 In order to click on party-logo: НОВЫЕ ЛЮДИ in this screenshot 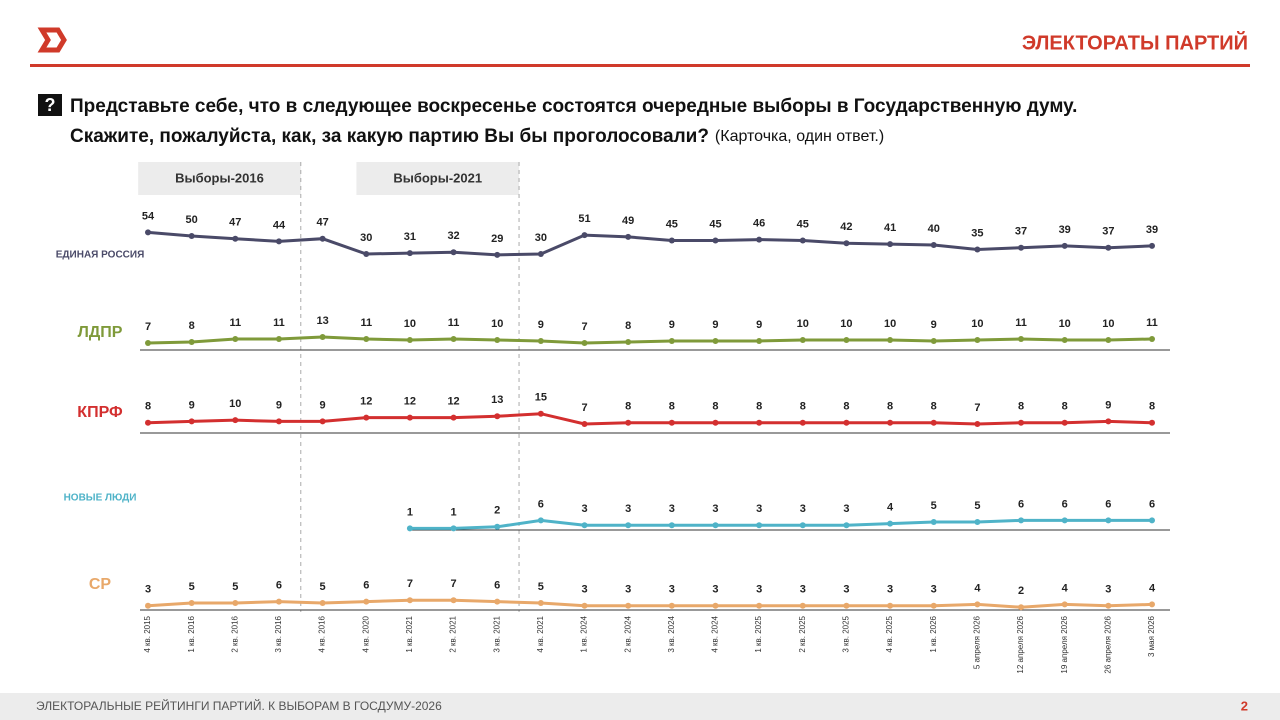, I will do `click(100, 498)`.